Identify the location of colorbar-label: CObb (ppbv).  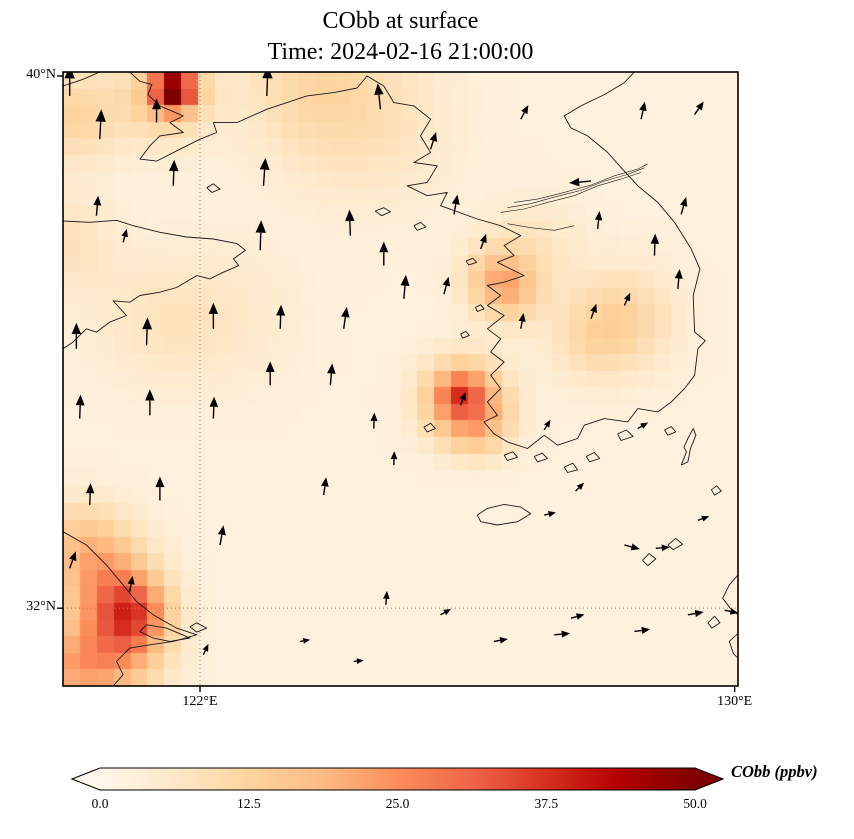
(774, 771).